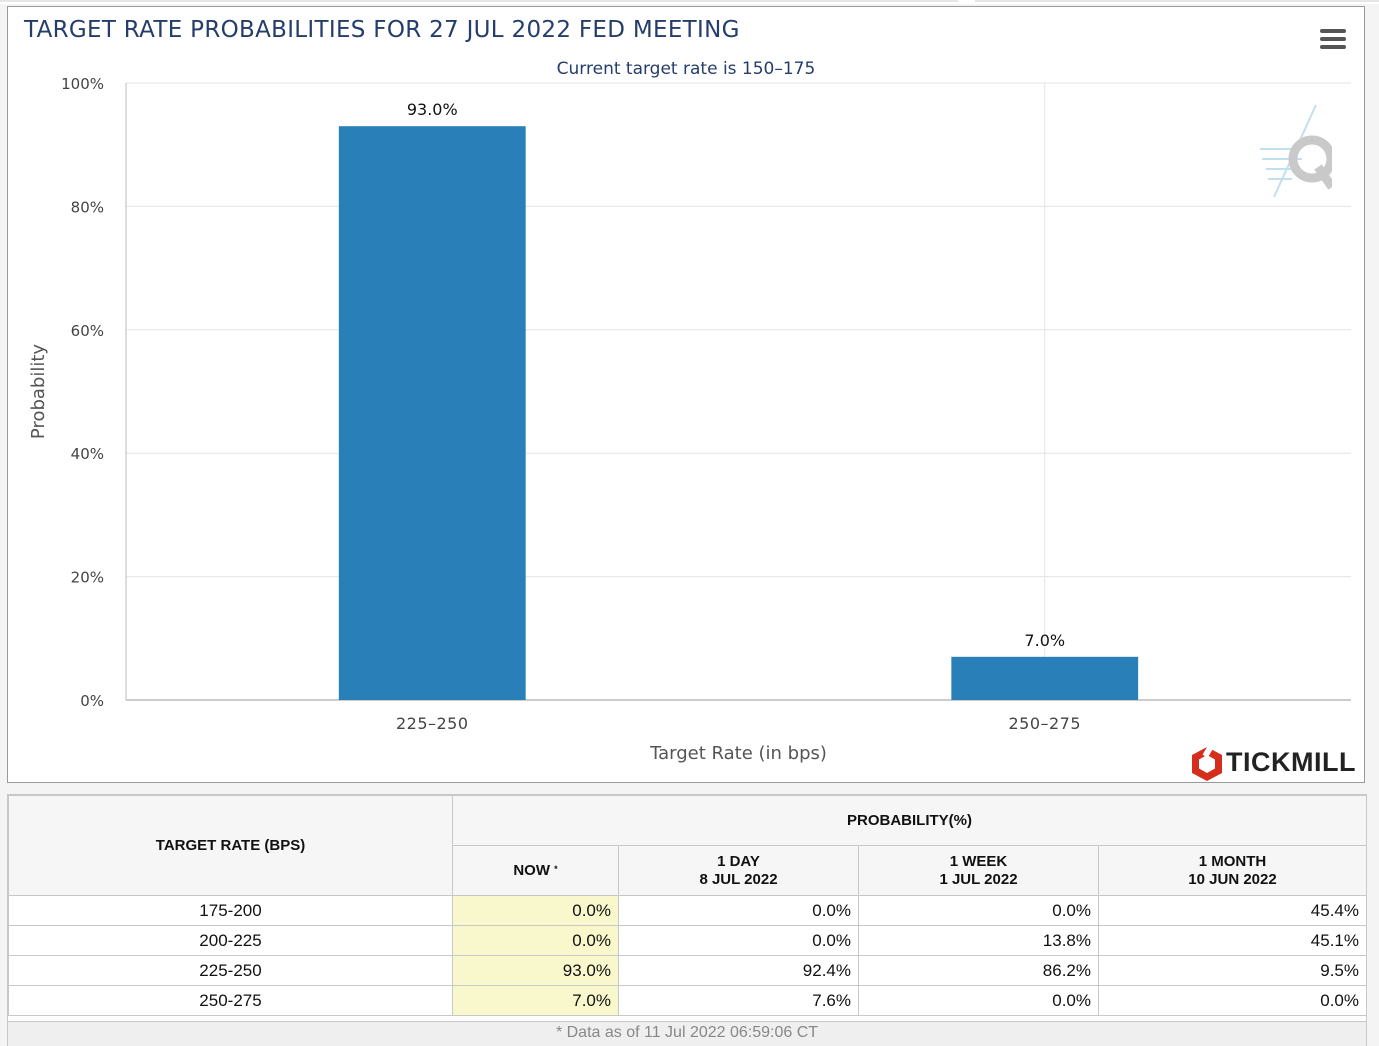 Image resolution: width=1379 pixels, height=1046 pixels. Describe the element at coordinates (230, 940) in the screenshot. I see `rate-cell: 200-225` at that location.